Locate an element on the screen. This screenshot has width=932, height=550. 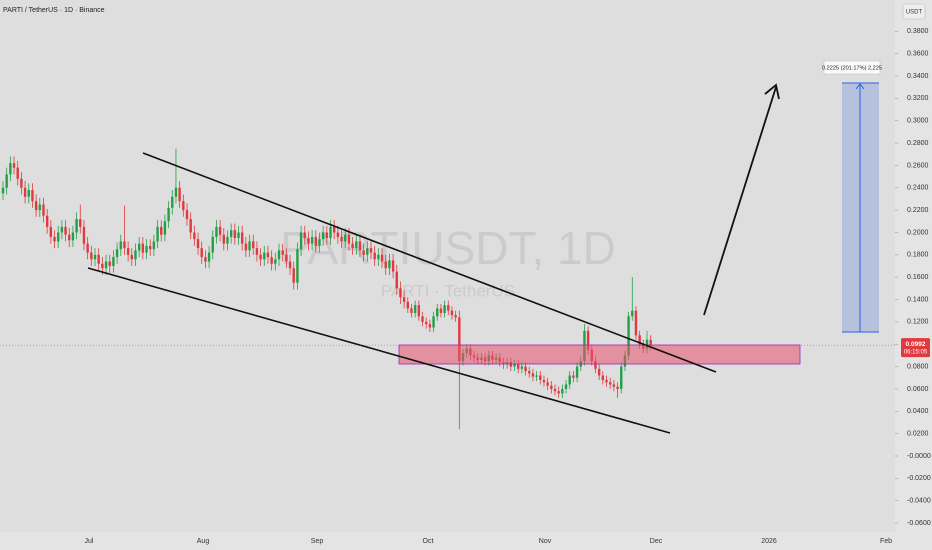
y-tick-label: 0.1600 is located at coordinates (918, 277).